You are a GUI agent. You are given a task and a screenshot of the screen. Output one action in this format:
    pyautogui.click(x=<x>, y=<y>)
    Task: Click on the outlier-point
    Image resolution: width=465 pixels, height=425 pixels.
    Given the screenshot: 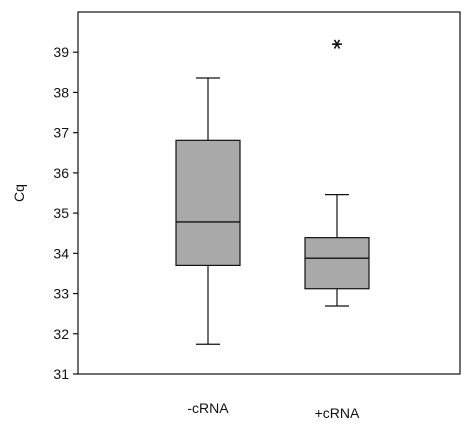 What is the action you would take?
    pyautogui.click(x=337, y=44)
    